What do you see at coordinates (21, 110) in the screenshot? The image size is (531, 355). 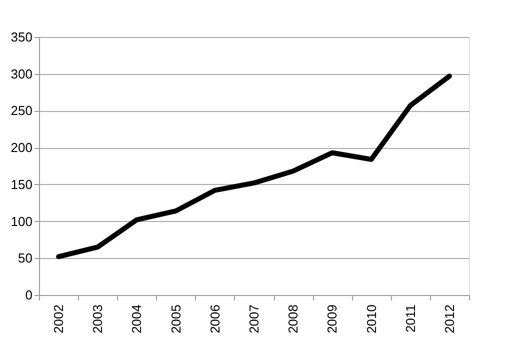 I see `y-tick-label: 250` at bounding box center [21, 110].